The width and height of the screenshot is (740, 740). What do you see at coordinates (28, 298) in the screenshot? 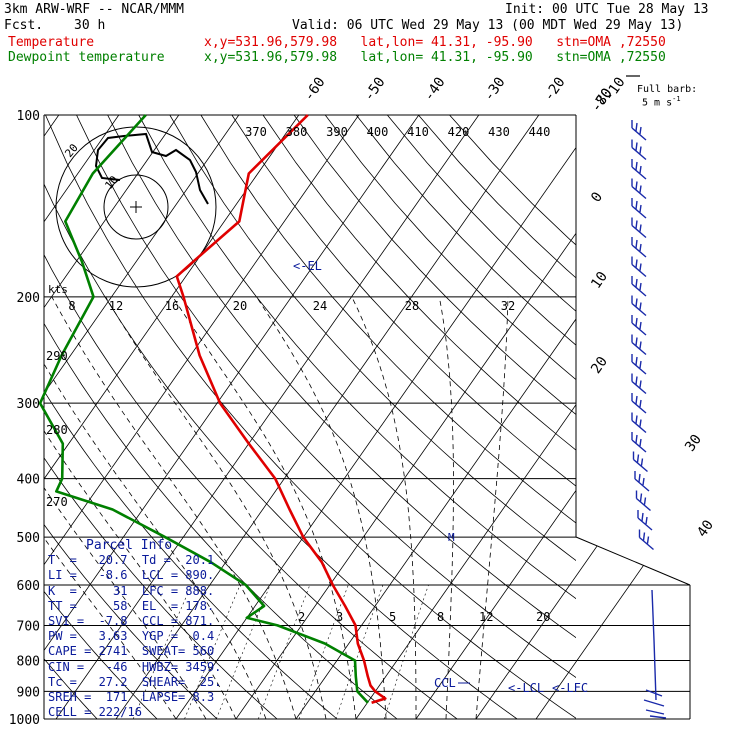
I see `pressure-label-200: 200` at bounding box center [28, 298].